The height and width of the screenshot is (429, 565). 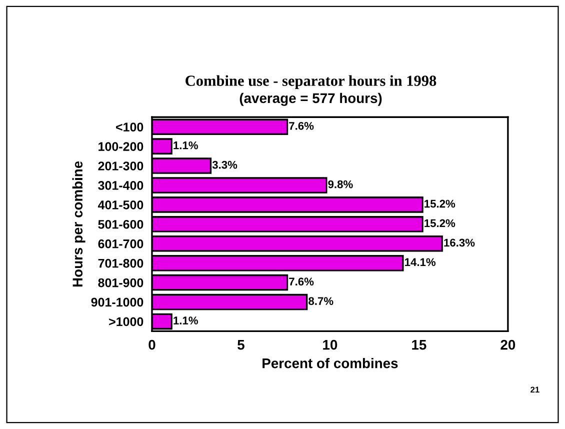 What do you see at coordinates (330, 363) in the screenshot?
I see `x-axis-title: Percent of combines` at bounding box center [330, 363].